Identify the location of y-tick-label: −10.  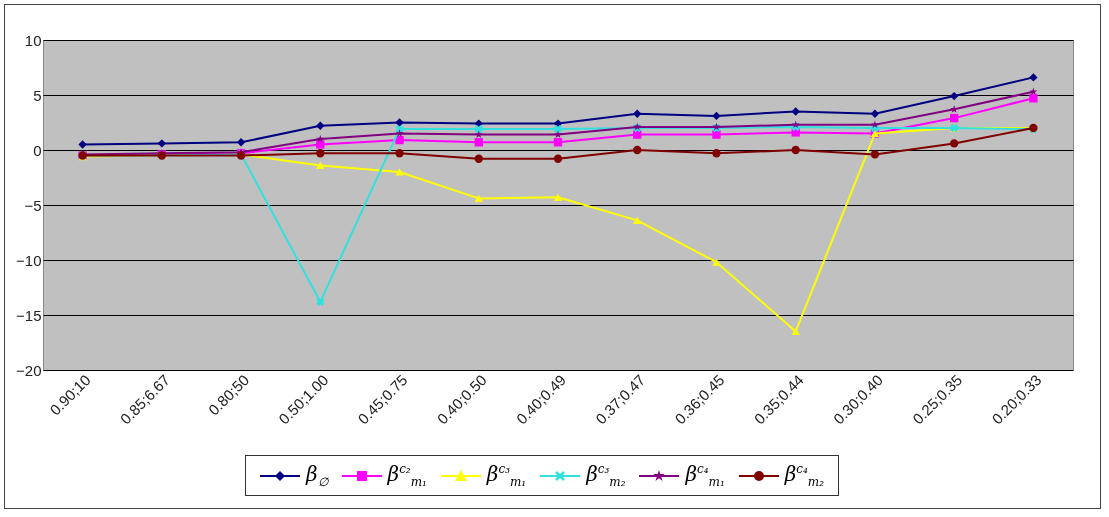
(29, 260).